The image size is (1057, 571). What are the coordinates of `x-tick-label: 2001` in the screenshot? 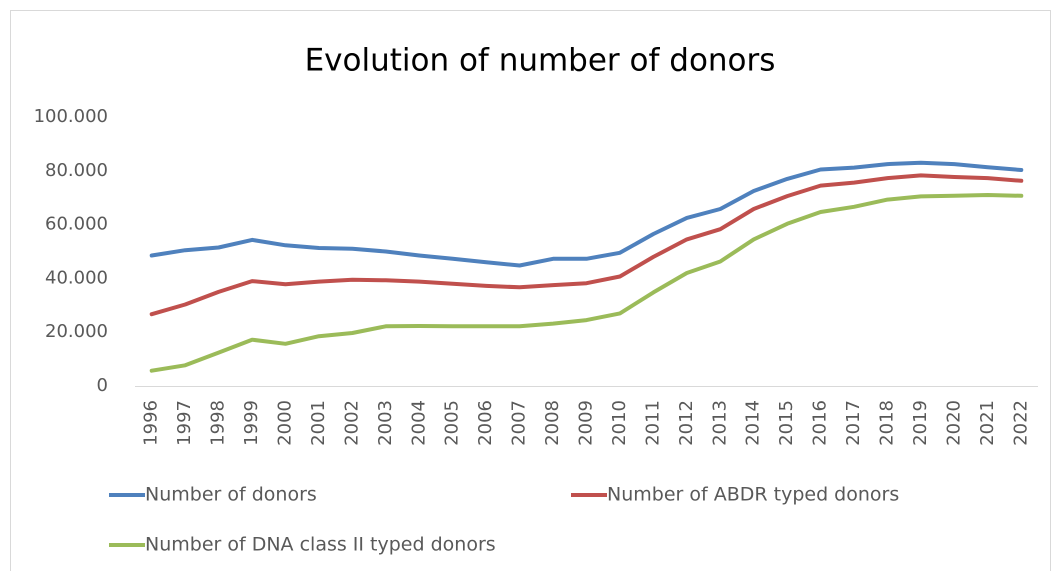 It's located at (318, 423).